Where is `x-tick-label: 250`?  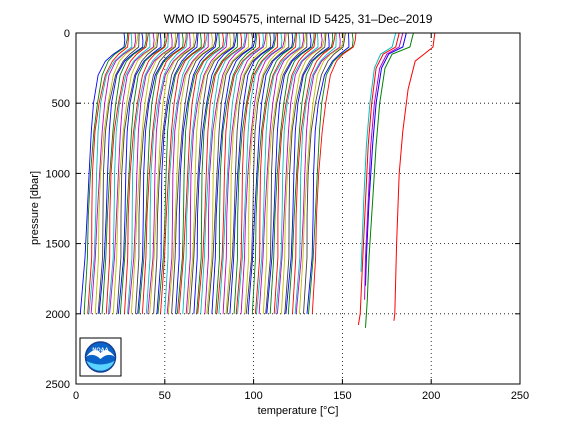 x-tick-label: 250 is located at coordinates (520, 396).